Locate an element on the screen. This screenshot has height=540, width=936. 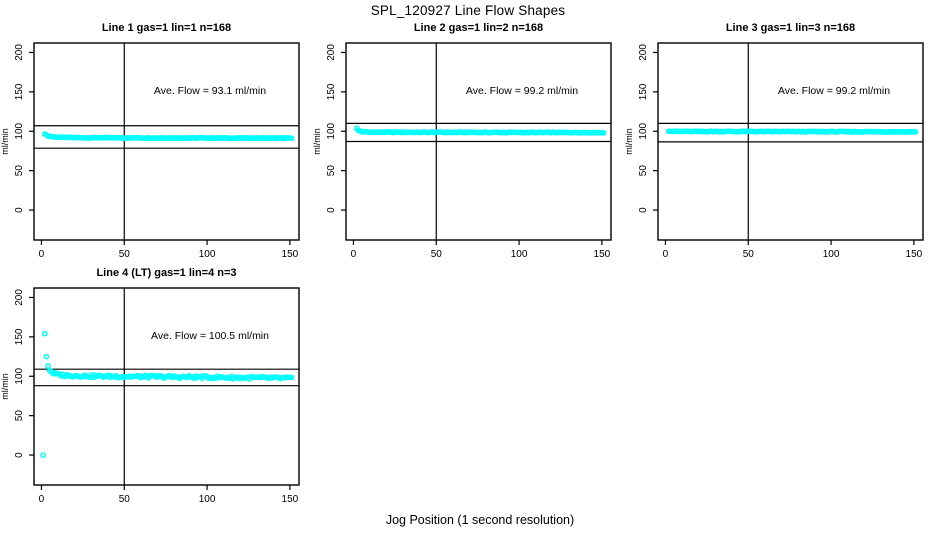
subplot-title: Line 4 (LT) gas=1 lin=4 n=3 is located at coordinates (166, 273).